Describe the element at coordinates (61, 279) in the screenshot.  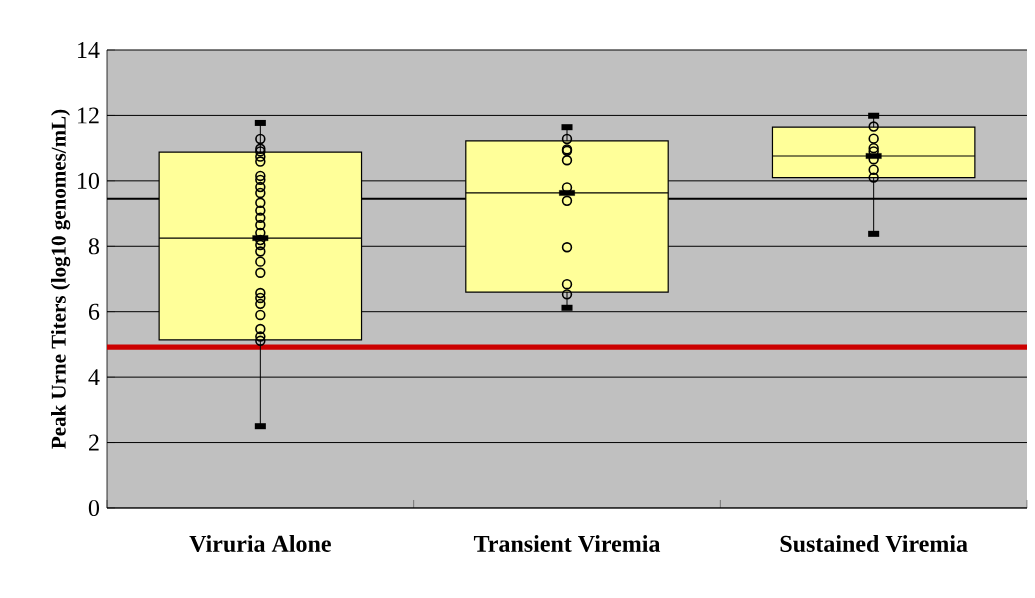
I see `y-axis-title: Peak Urne Titers (log10 genomes/mL)` at that location.